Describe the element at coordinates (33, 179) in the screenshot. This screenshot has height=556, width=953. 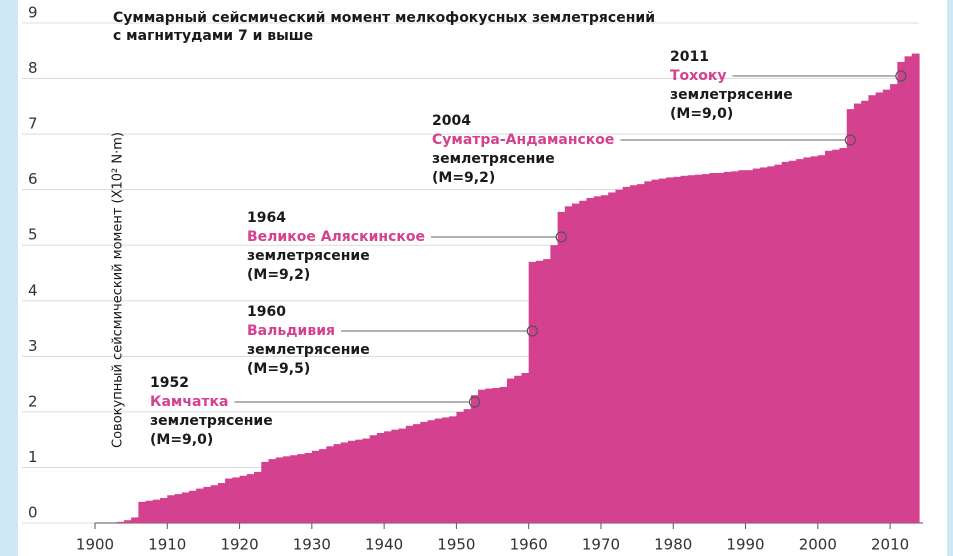
I see `y-tick-label: 6` at that location.